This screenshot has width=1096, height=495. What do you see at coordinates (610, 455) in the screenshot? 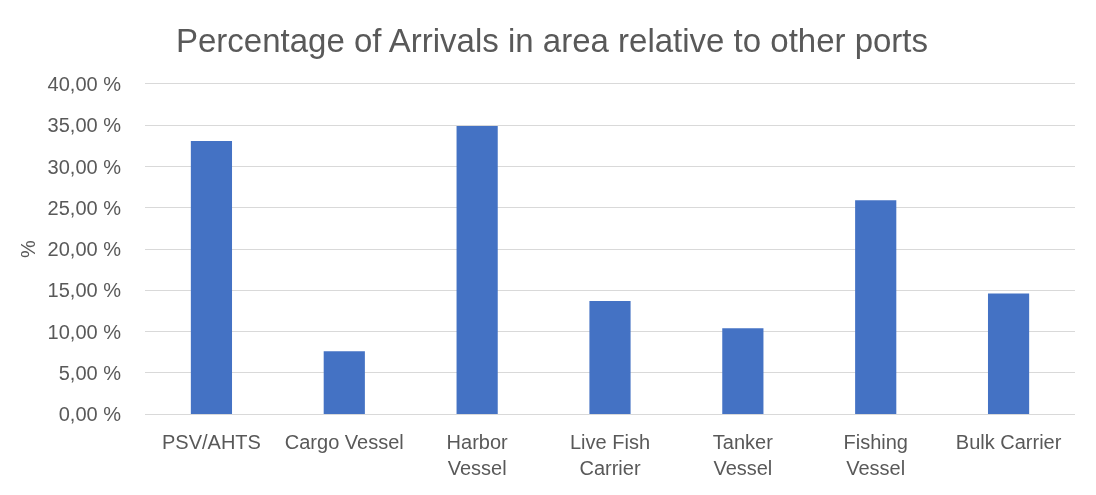
I see `x-tick-label: Live Fish Carrier` at bounding box center [610, 455].